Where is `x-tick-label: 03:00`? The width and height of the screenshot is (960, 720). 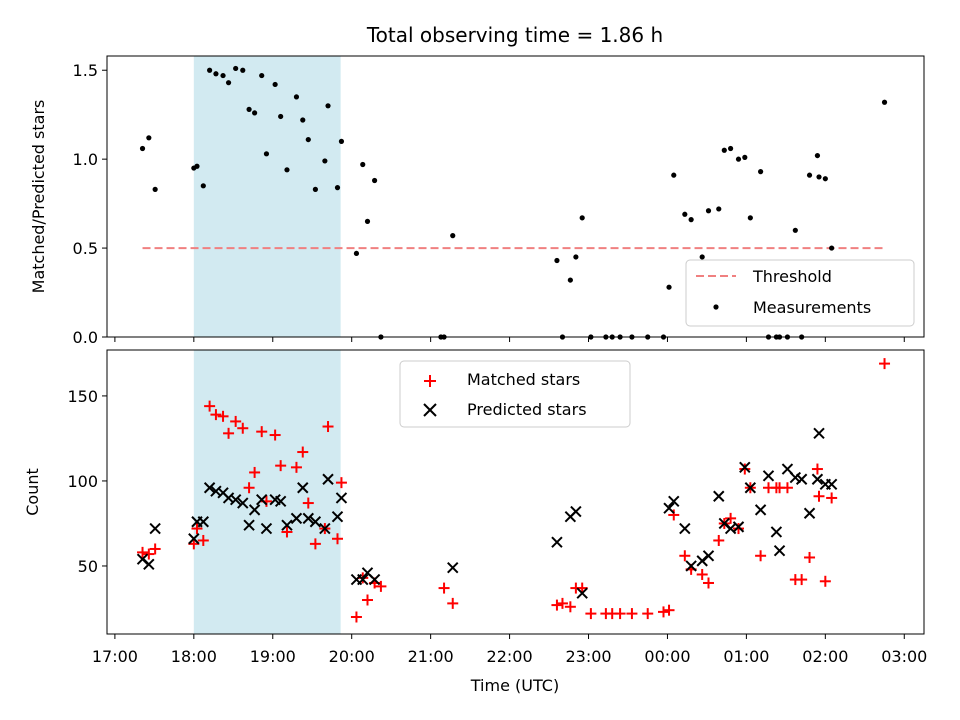
x-tick-label: 03:00 is located at coordinates (904, 656).